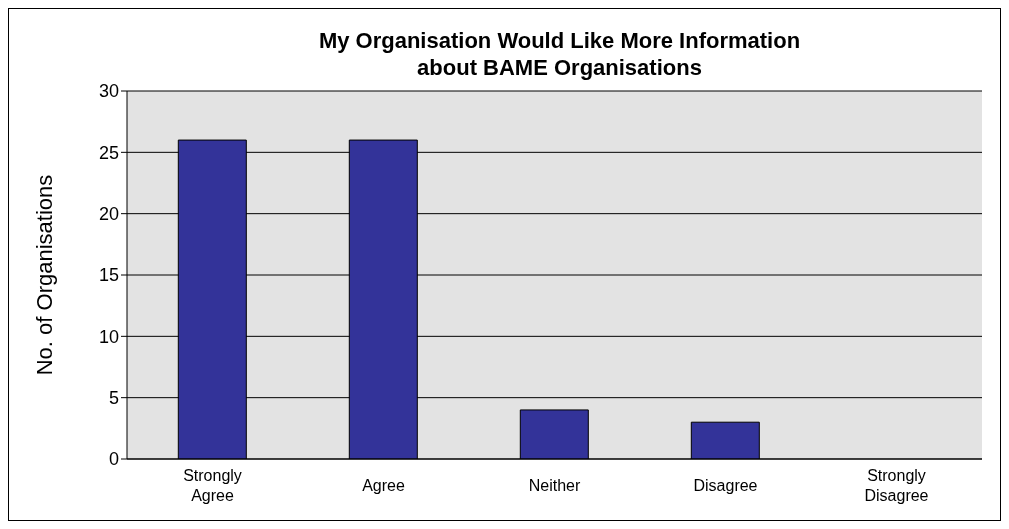 This screenshot has width=1009, height=529. I want to click on y-tick-label: 30, so click(108, 91).